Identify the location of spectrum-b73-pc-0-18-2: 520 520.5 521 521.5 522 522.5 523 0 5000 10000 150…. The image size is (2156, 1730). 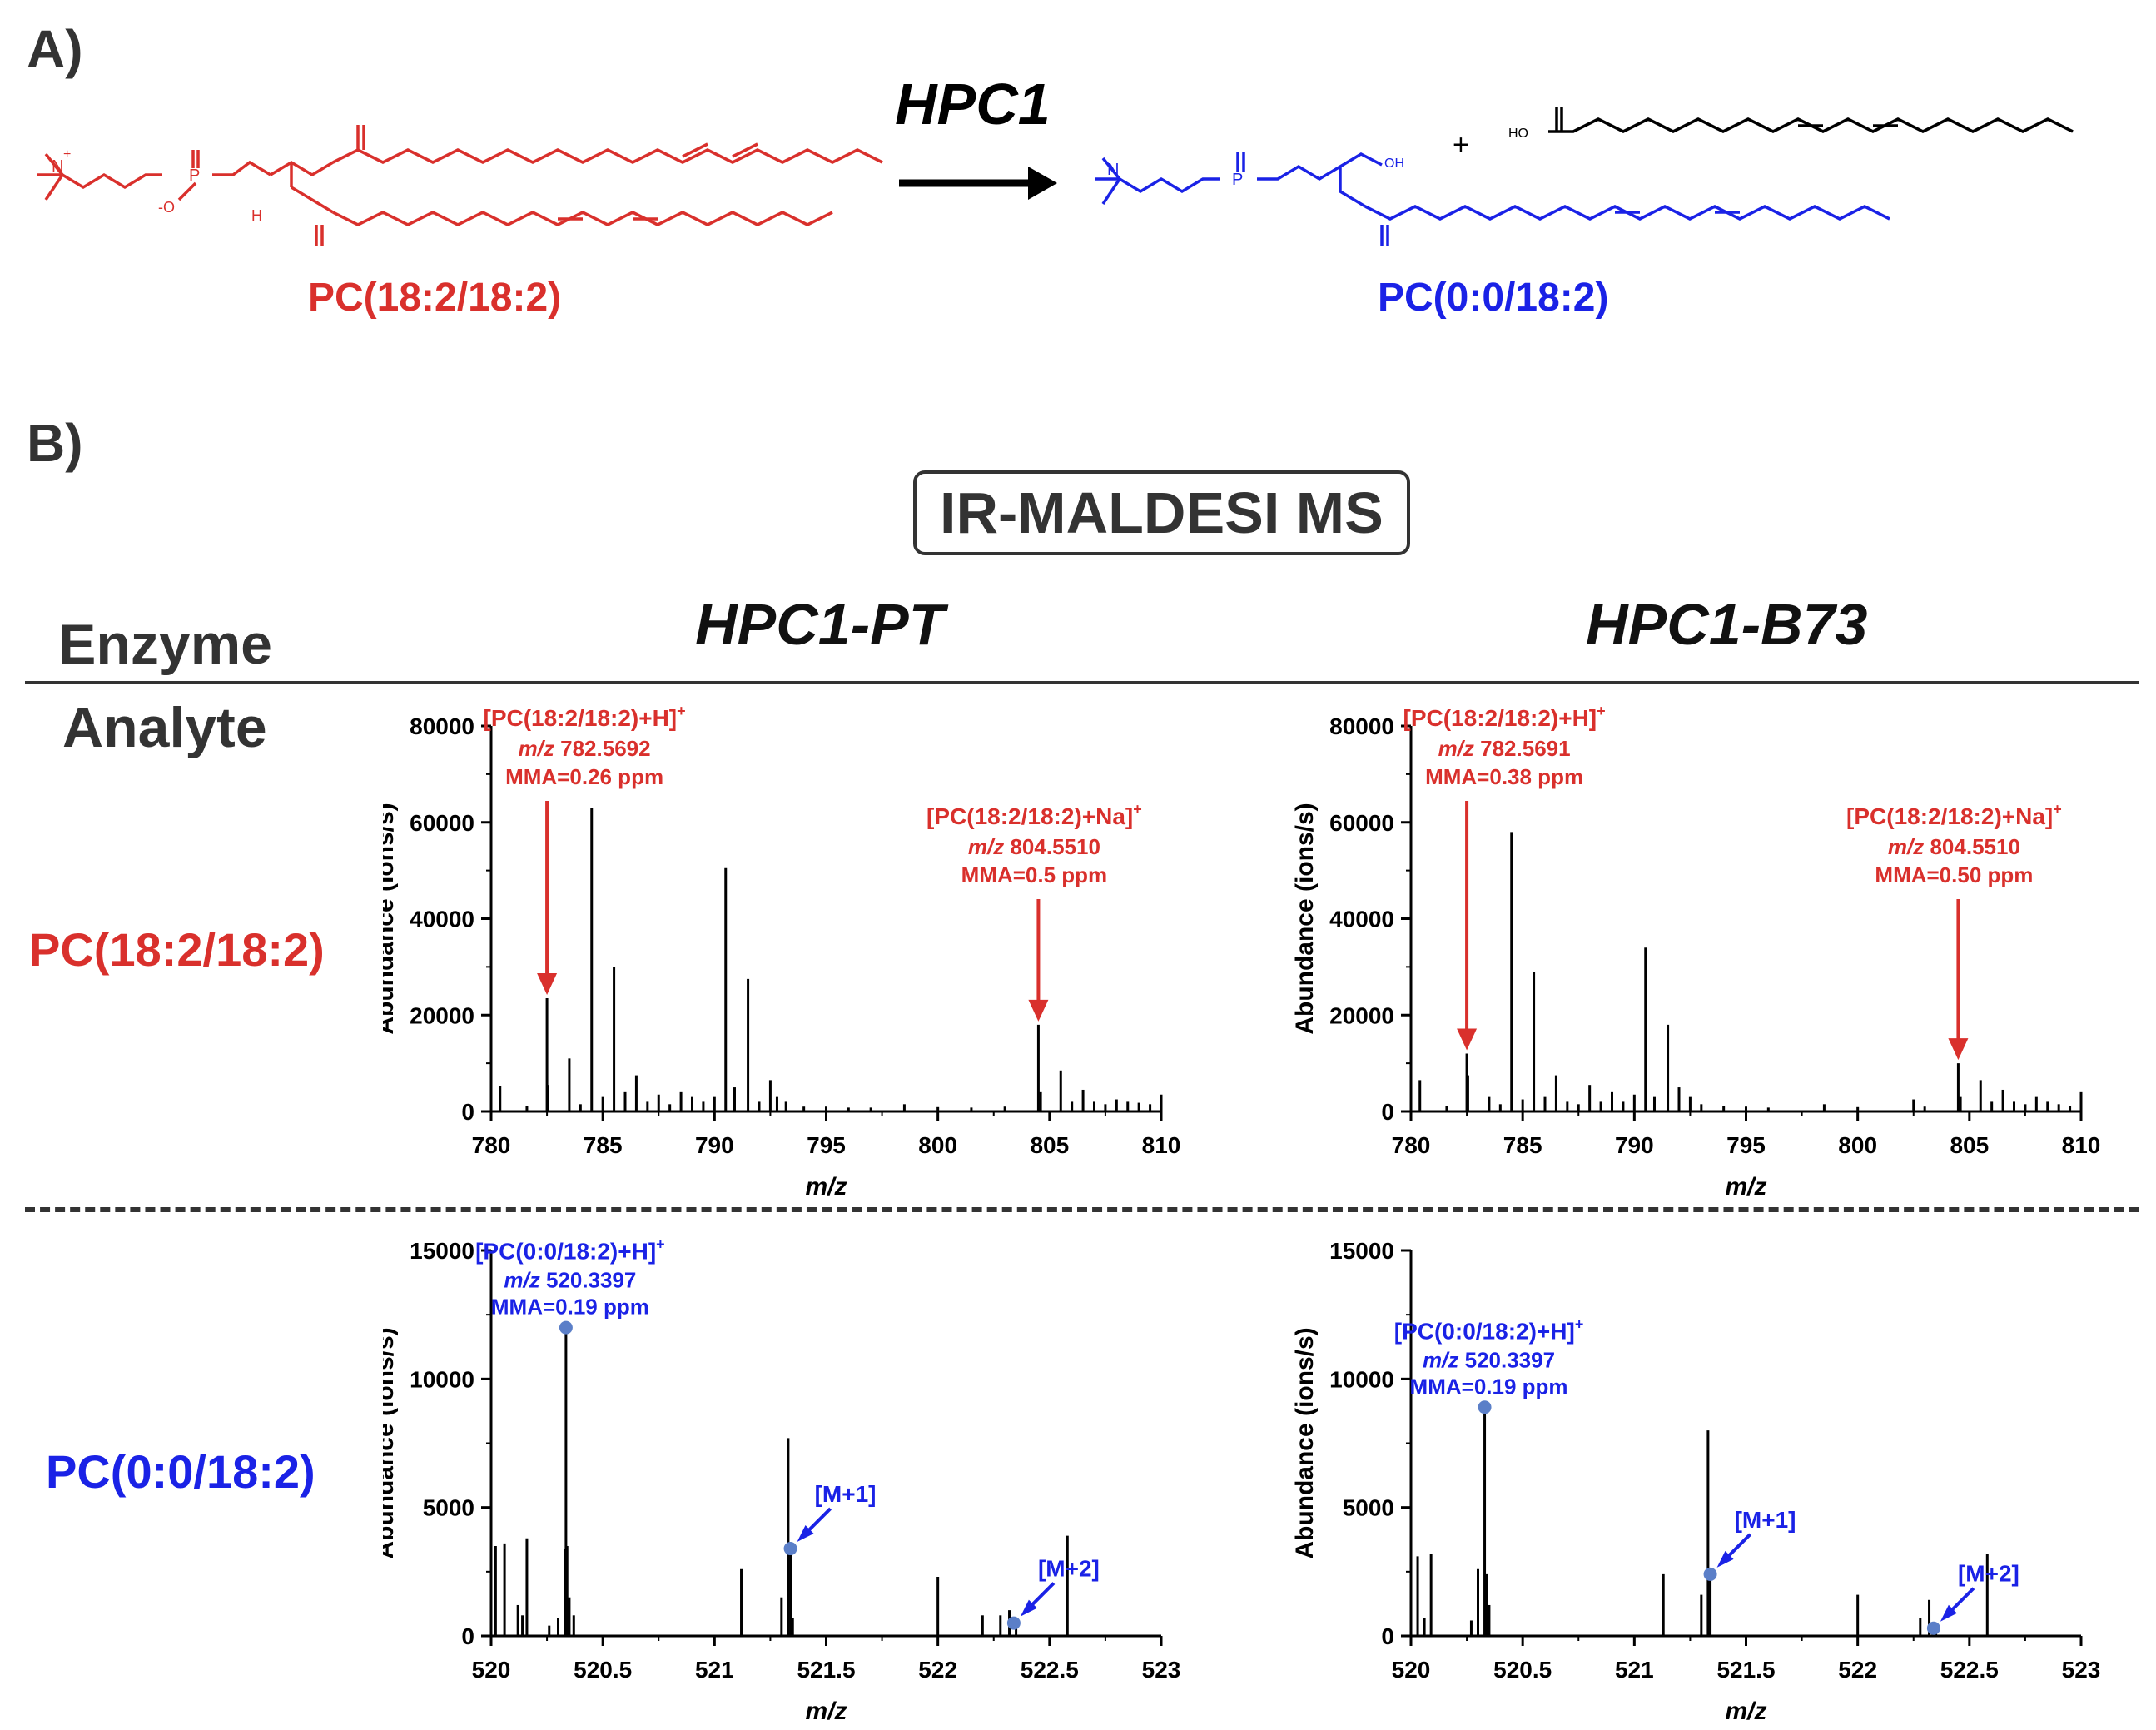
(1696, 1480).